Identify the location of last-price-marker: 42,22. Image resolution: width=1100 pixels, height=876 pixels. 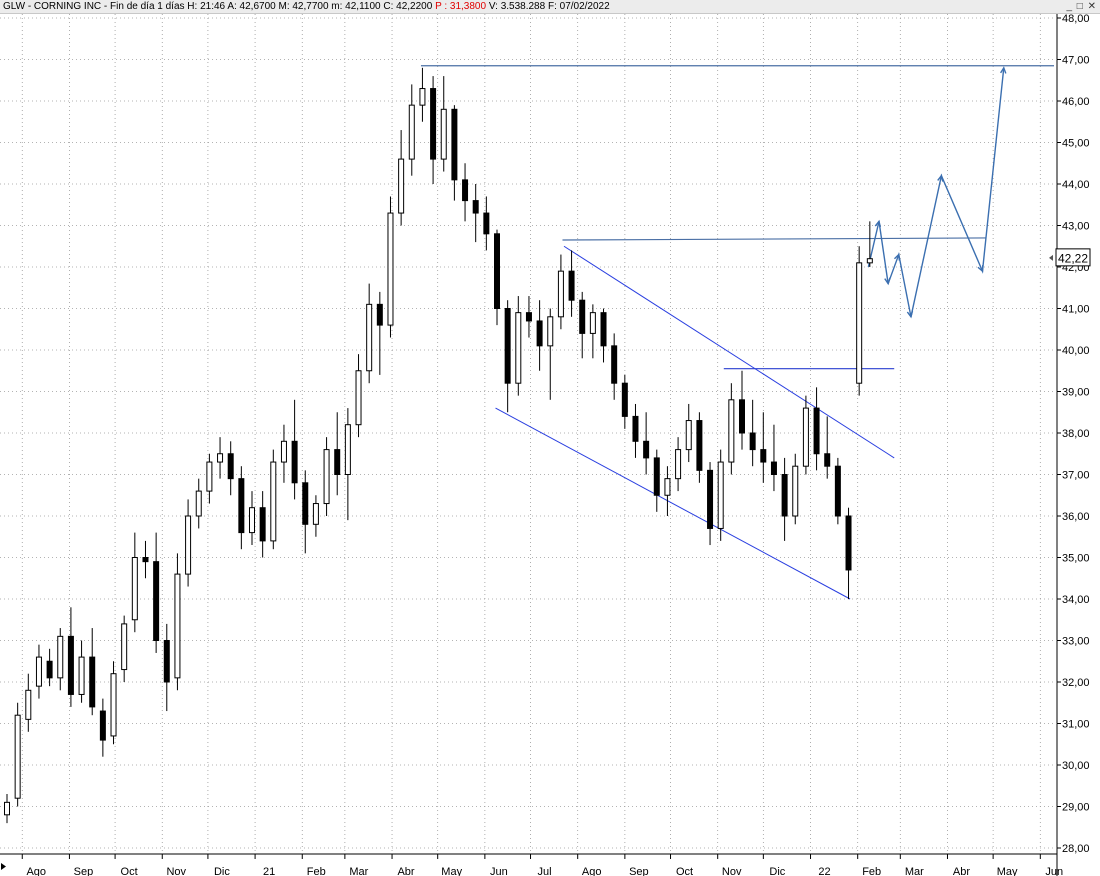
(1070, 257).